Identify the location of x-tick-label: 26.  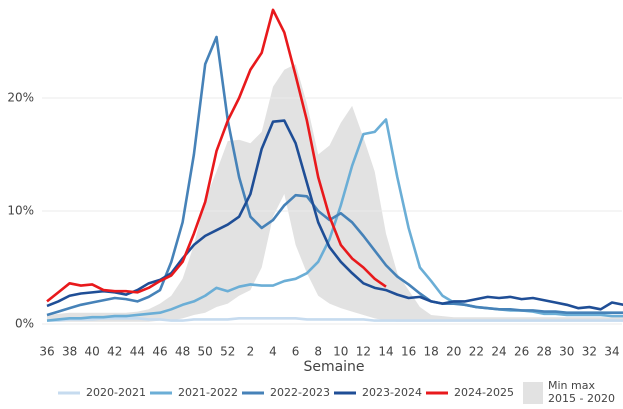
(521, 352).